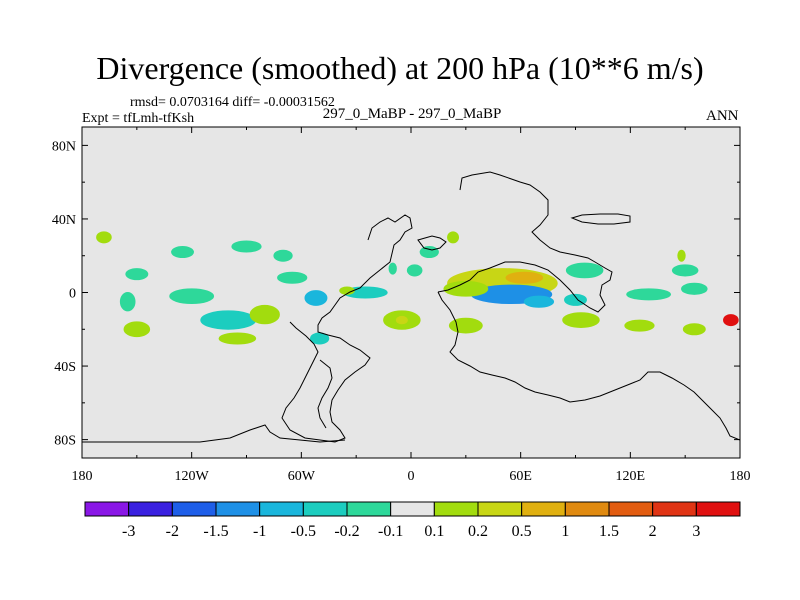  What do you see at coordinates (346, 531) in the screenshot?
I see `colorbar-label: -0.2` at bounding box center [346, 531].